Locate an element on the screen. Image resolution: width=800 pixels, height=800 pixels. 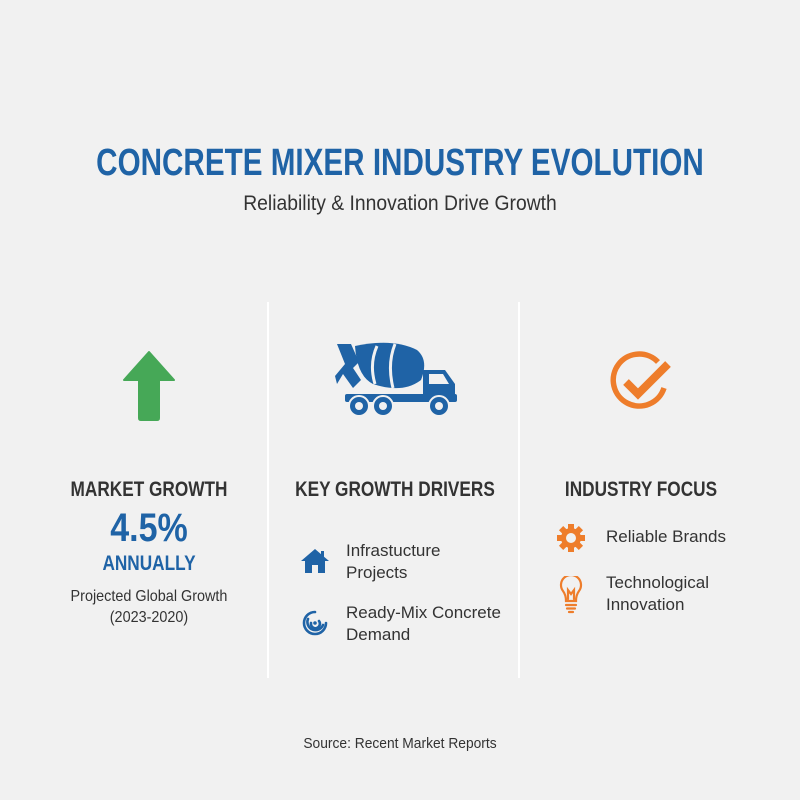
industry-focus-heading: INDUSTRY FOCUS is located at coordinates (641, 489).